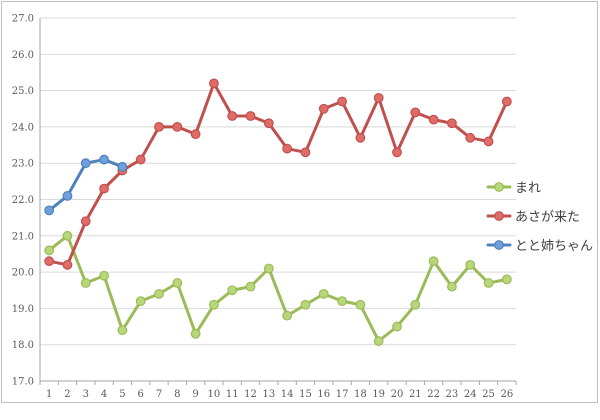  What do you see at coordinates (23, 200) in the screenshot?
I see `y-tick-label: 22.0` at bounding box center [23, 200].